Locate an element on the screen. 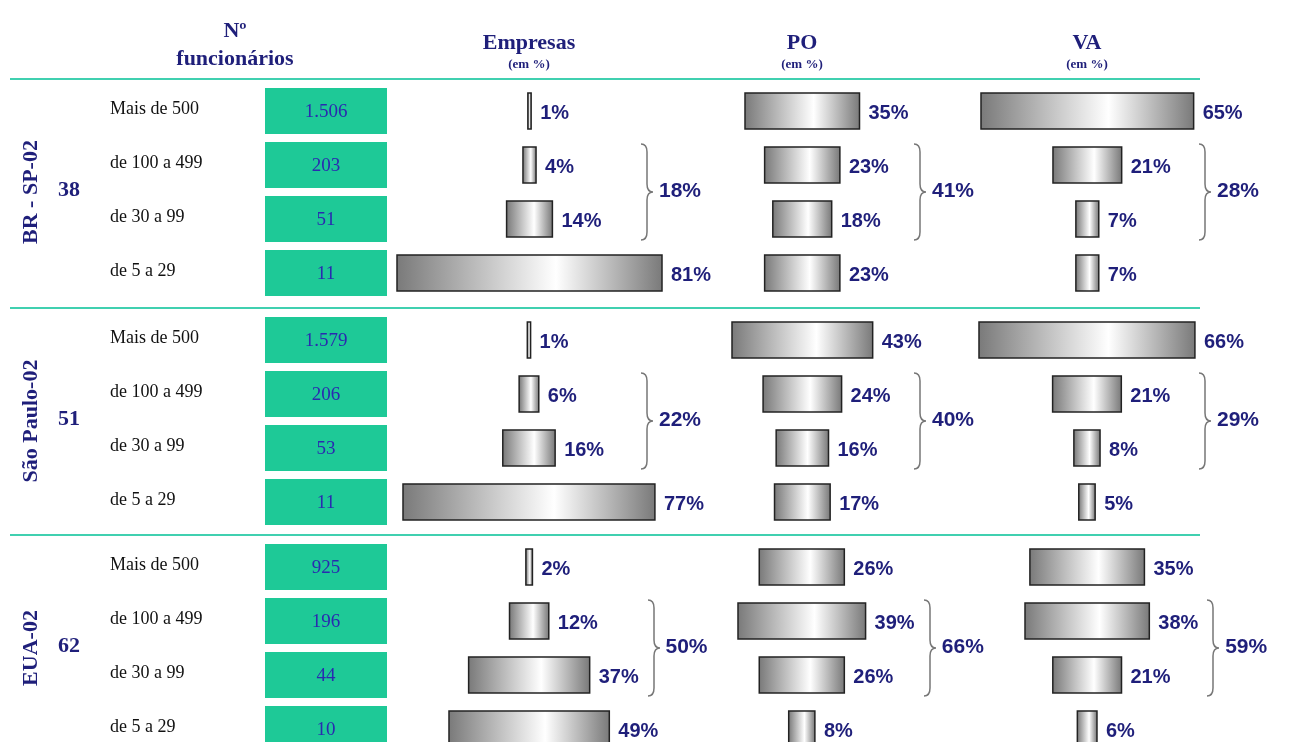 Image resolution: width=1307 pixels, height=742 pixels. text: 29% is located at coordinates (1238, 419).